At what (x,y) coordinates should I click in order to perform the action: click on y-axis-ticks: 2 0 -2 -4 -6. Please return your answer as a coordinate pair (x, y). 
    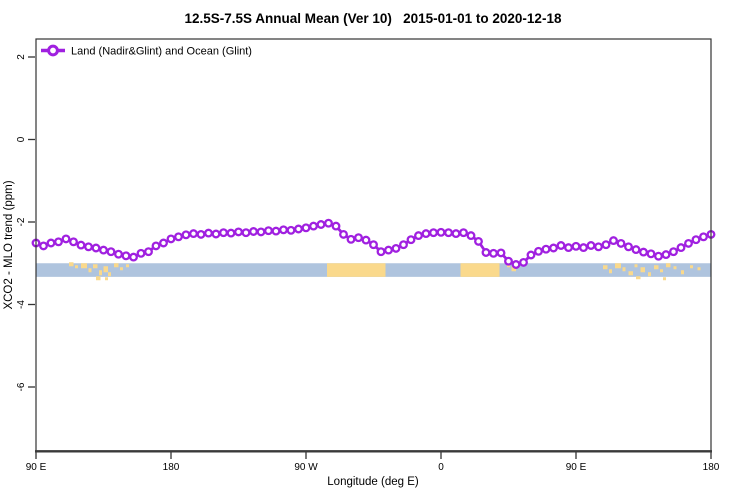
    Looking at the image, I should click on (25, 222).